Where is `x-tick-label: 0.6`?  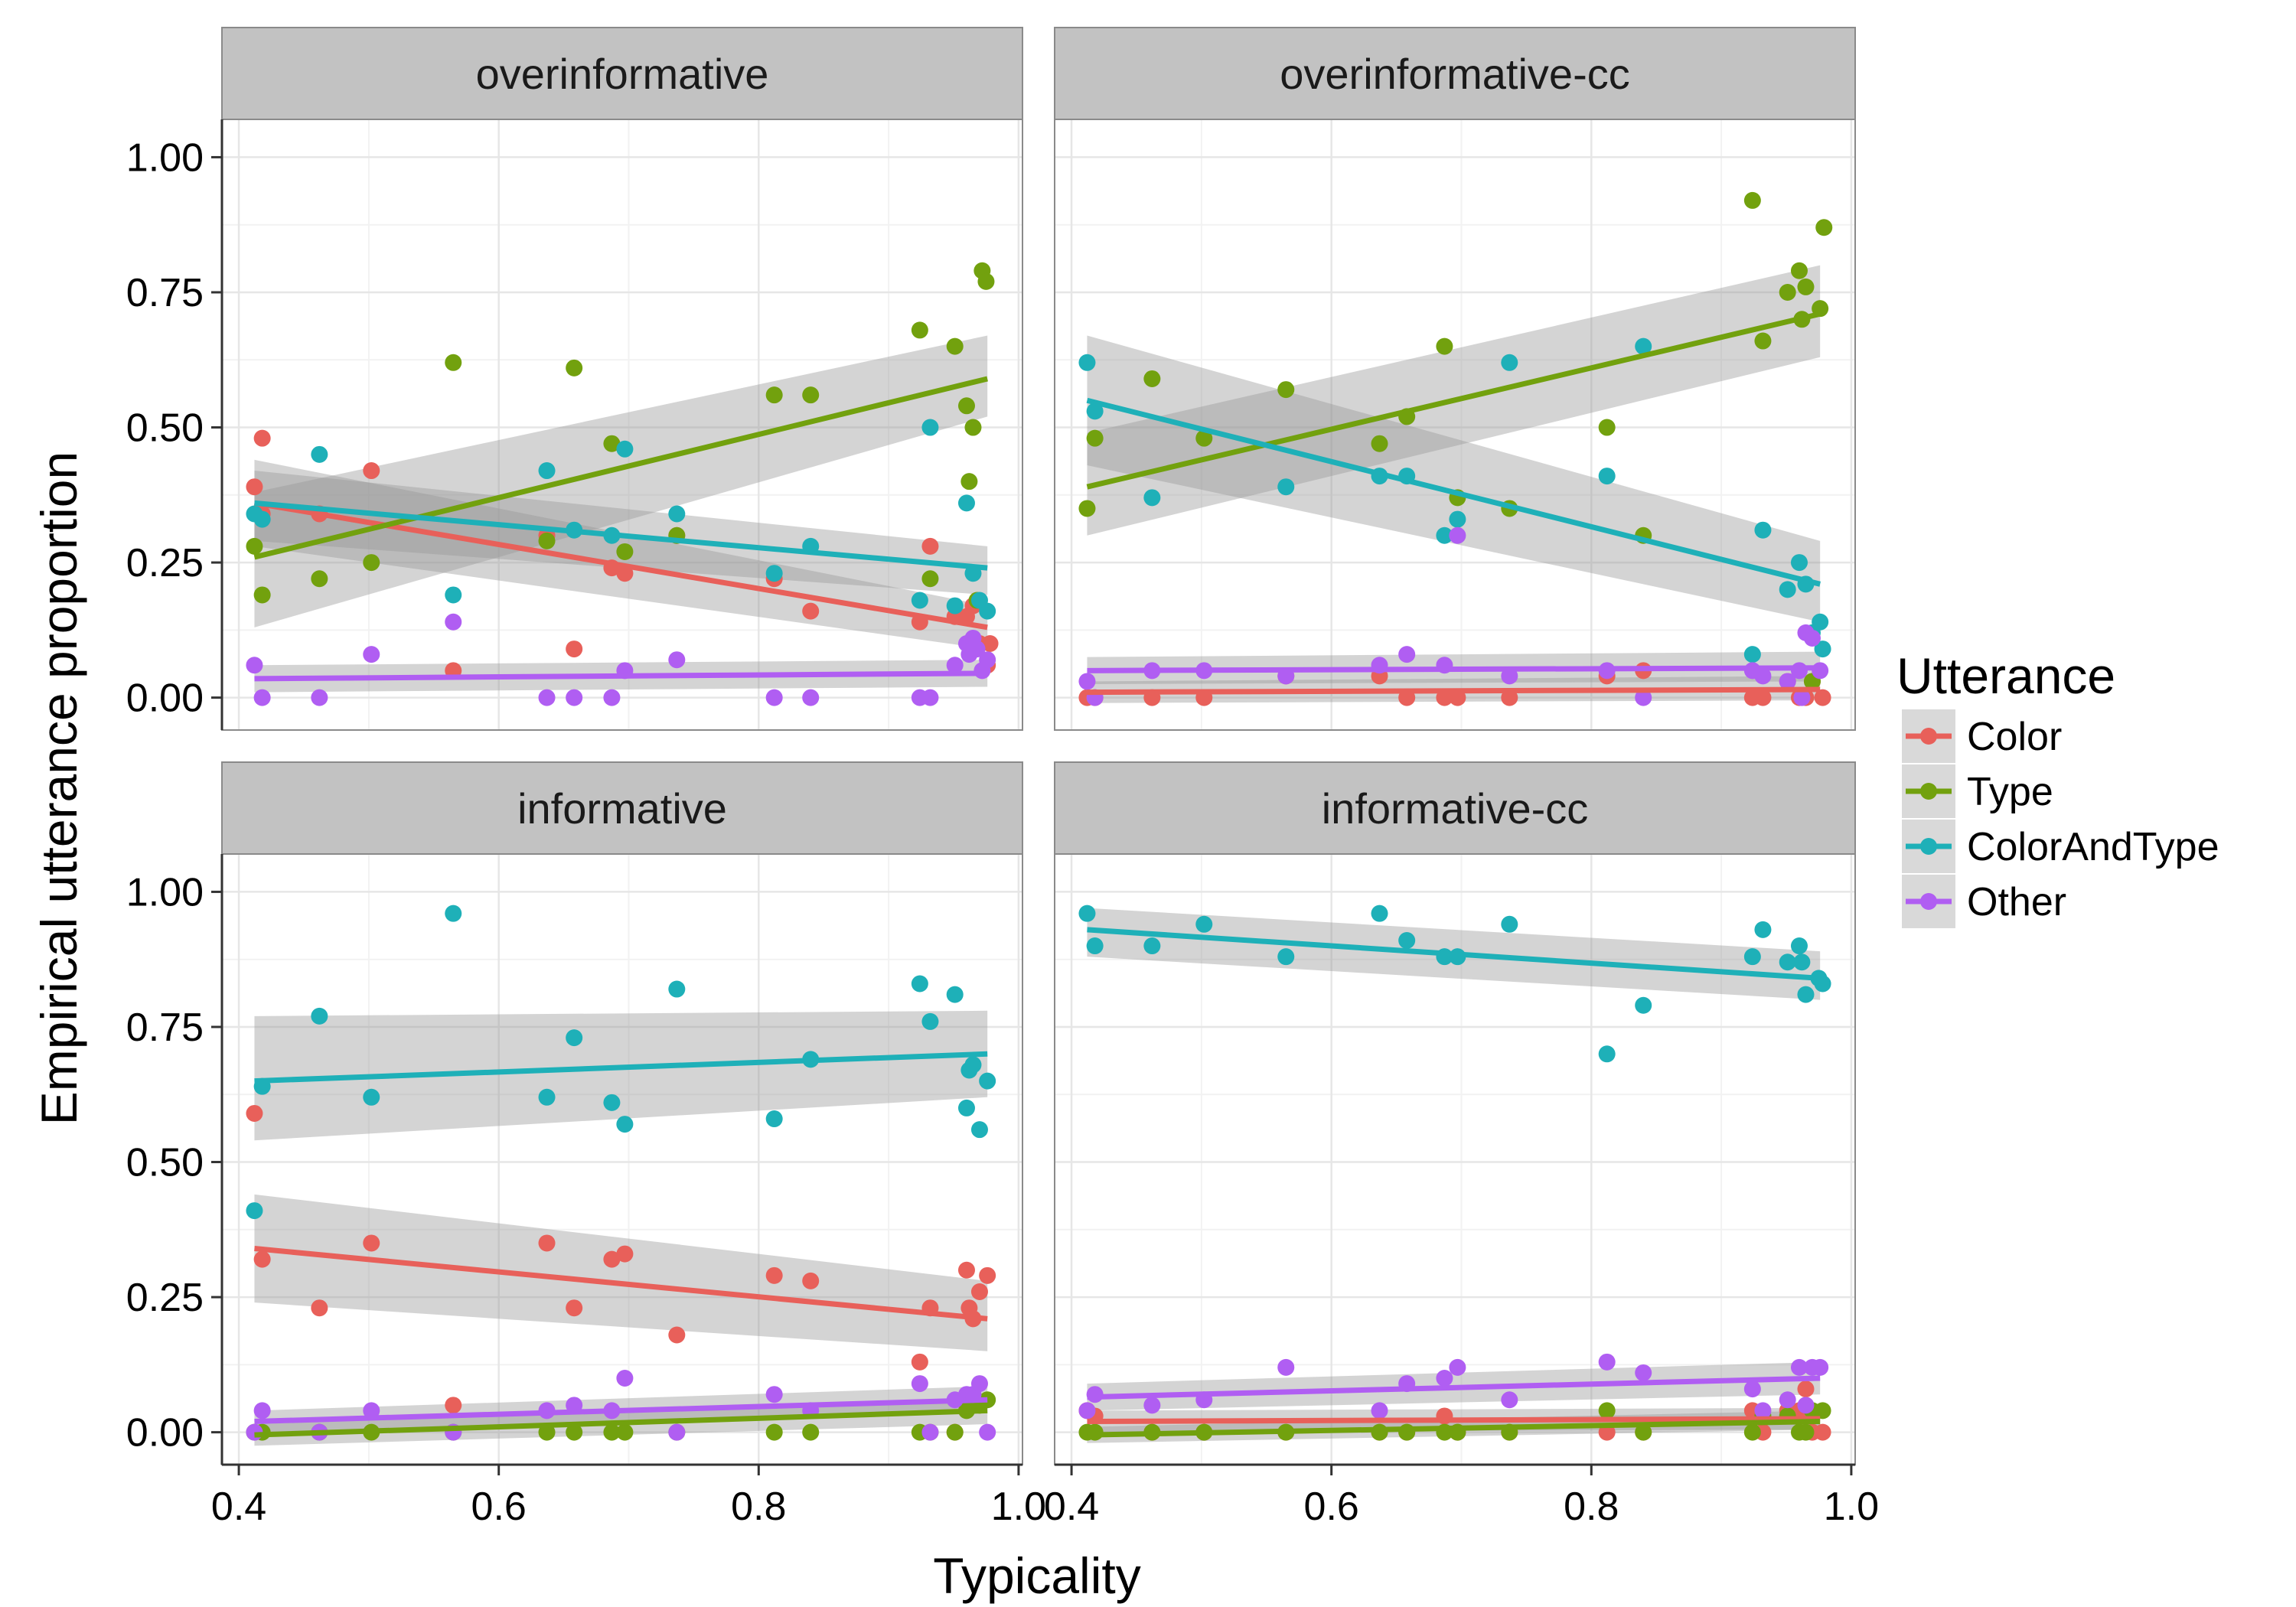 x-tick-label: 0.6 is located at coordinates (1331, 1507).